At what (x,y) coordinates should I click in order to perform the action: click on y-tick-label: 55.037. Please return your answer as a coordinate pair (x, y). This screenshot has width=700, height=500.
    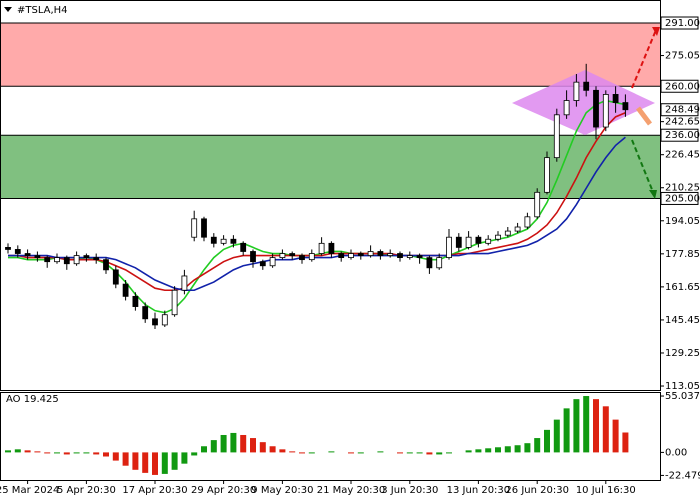
    Looking at the image, I should click on (682, 396).